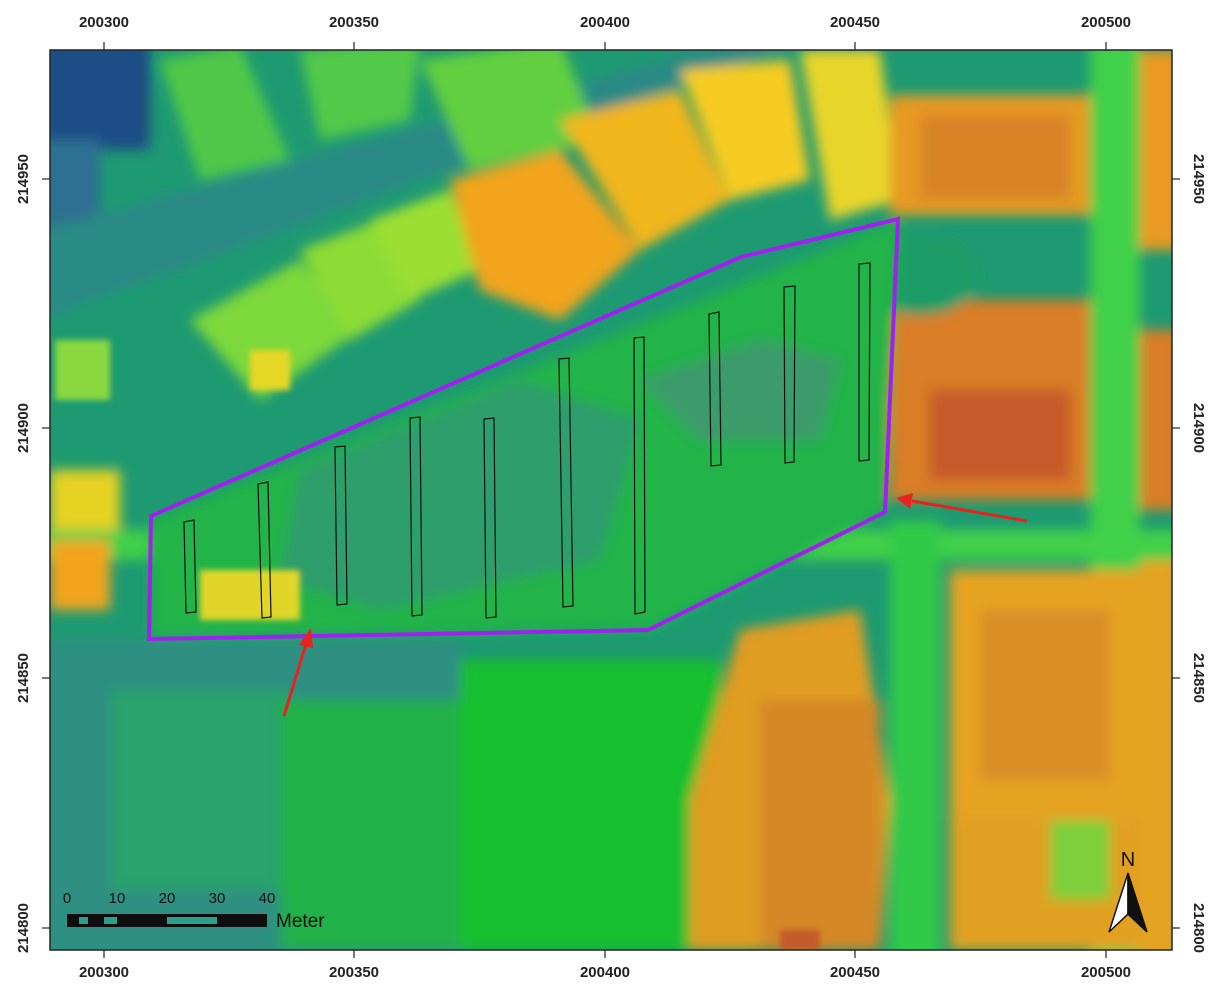 The height and width of the screenshot is (992, 1220). Describe the element at coordinates (67, 898) in the screenshot. I see `scale-bar-label: 0` at that location.